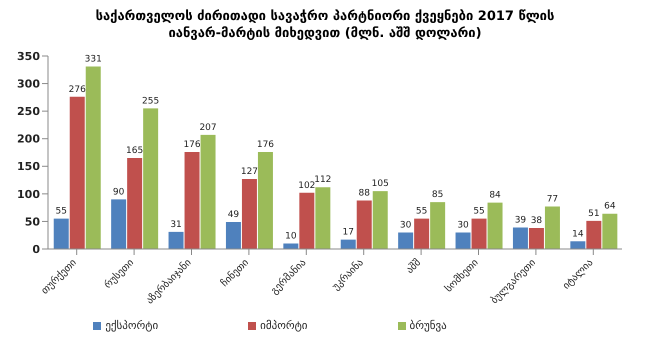 The width and height of the screenshot is (650, 342). Describe the element at coordinates (28, 83) in the screenshot. I see `y-tick-label: 300` at that location.